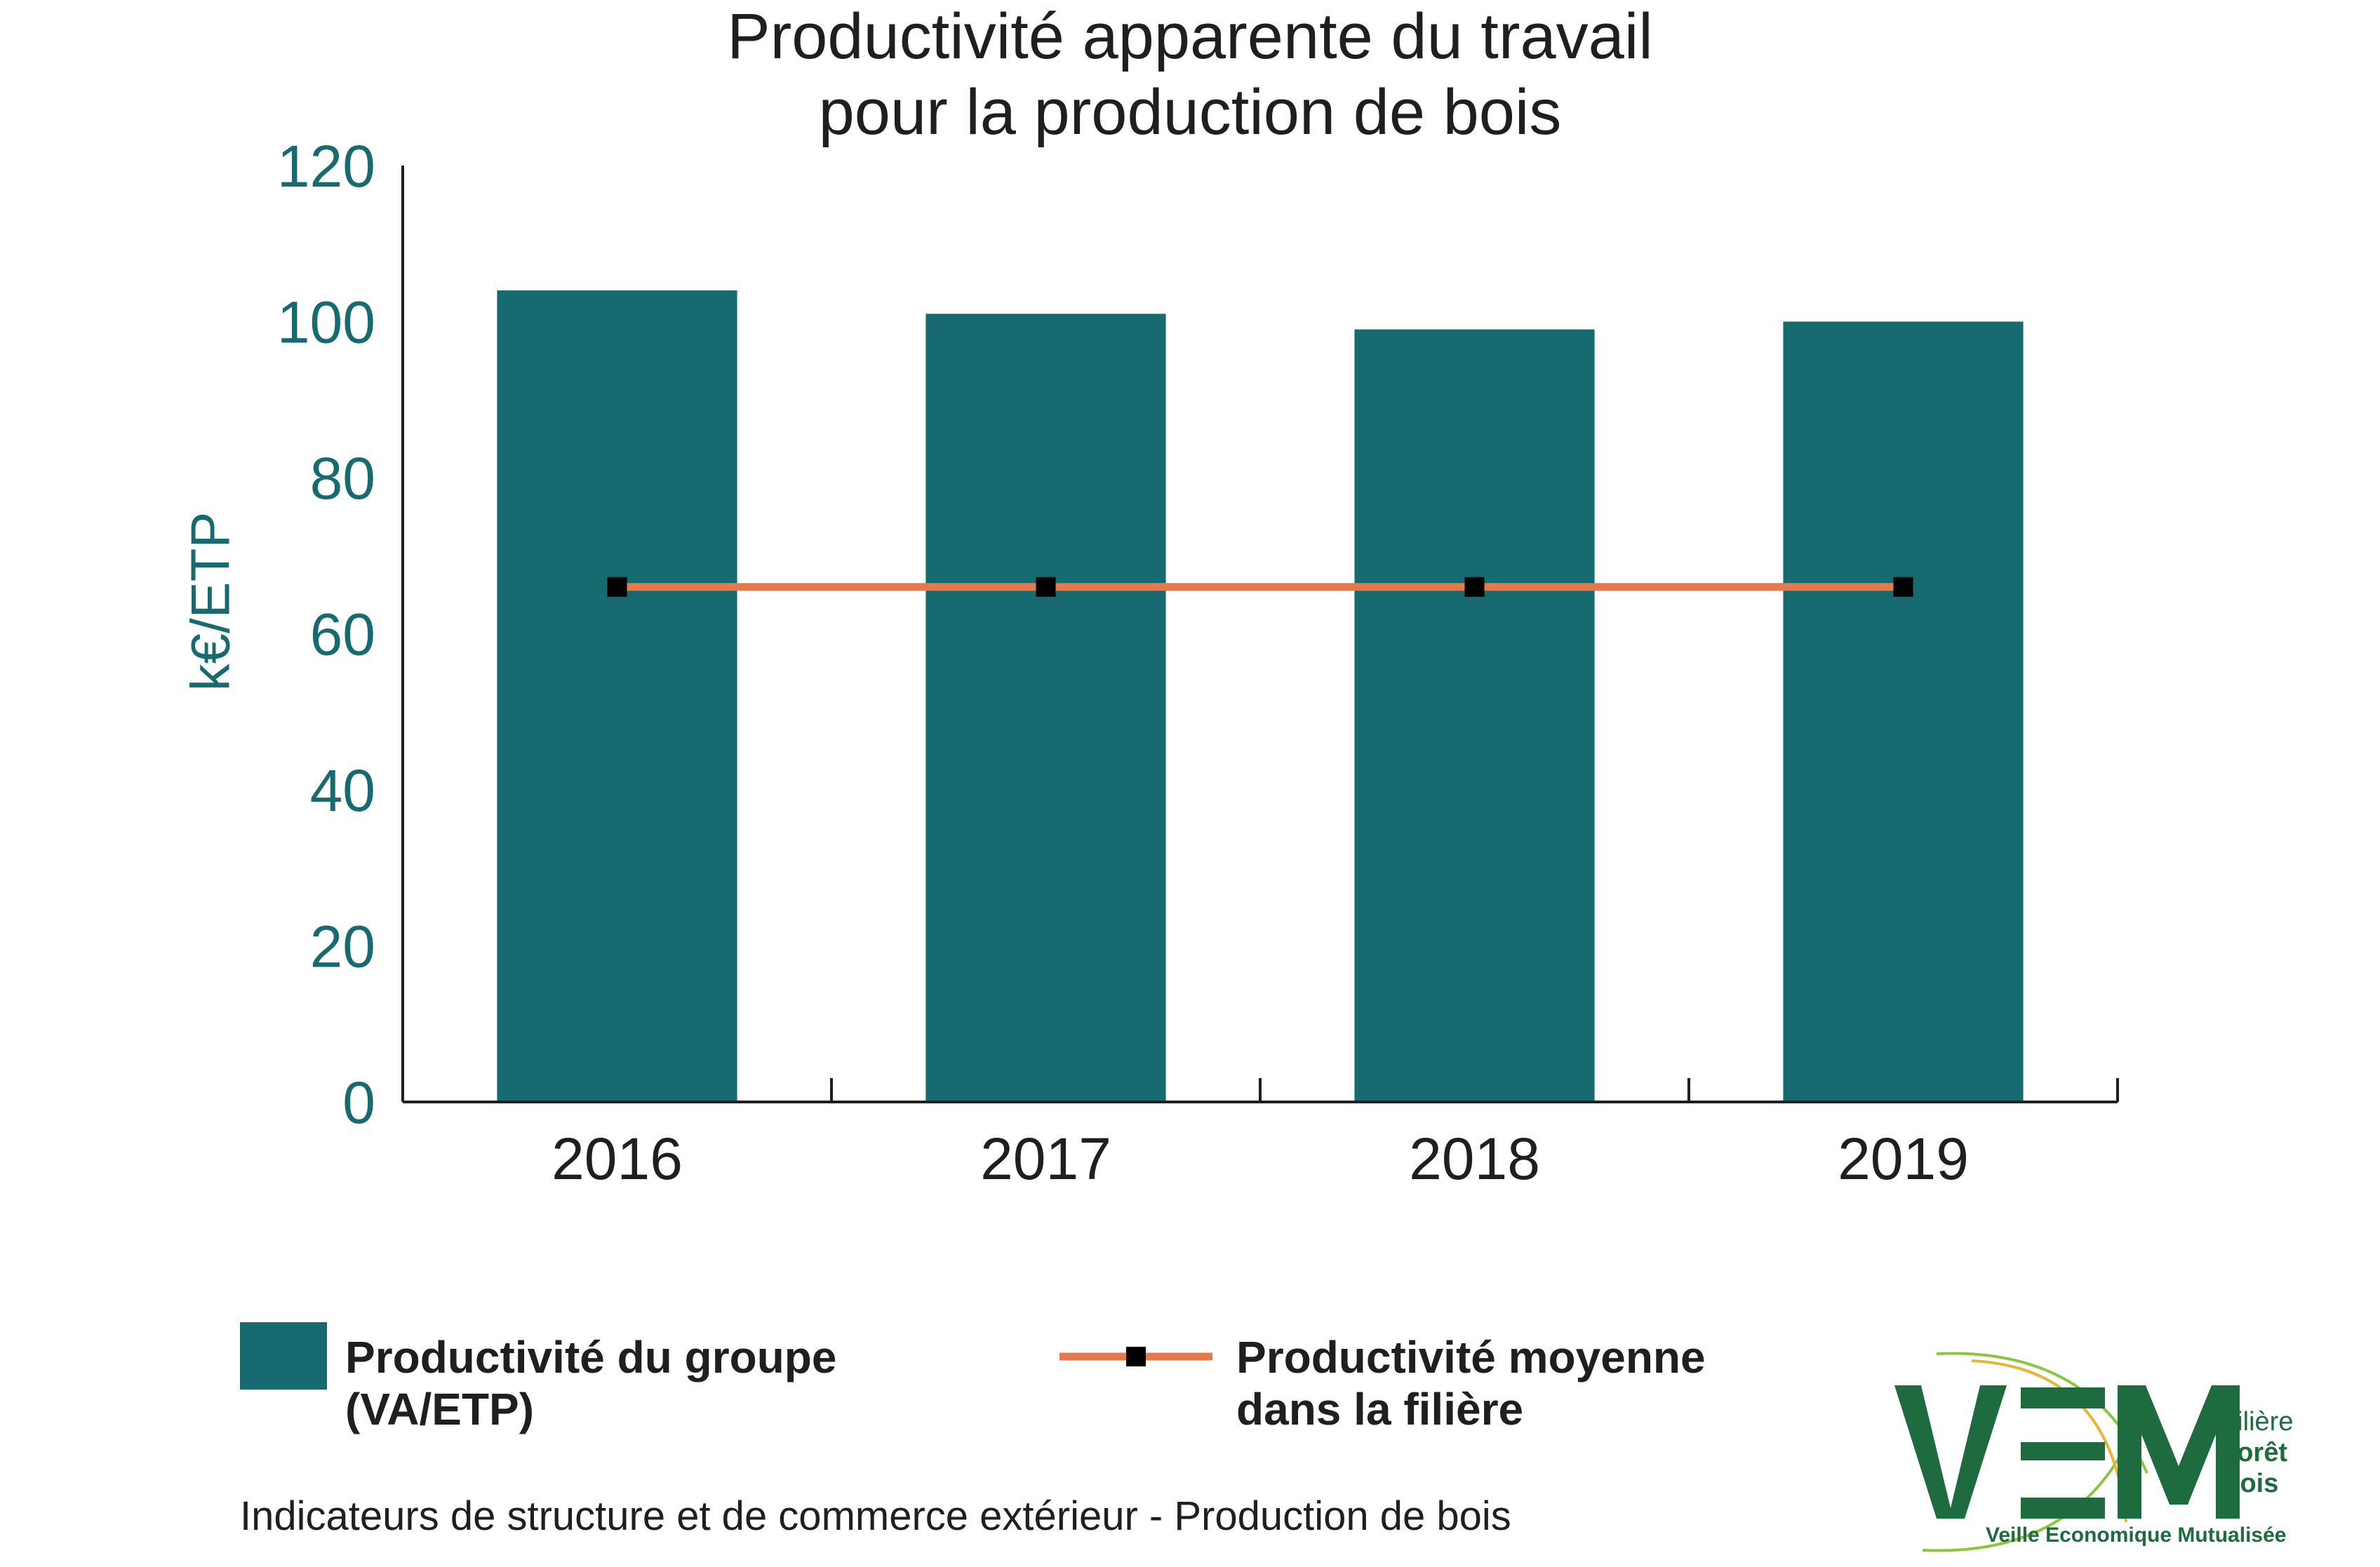  What do you see at coordinates (359, 1103) in the screenshot?
I see `y-tick-label-0: 0` at bounding box center [359, 1103].